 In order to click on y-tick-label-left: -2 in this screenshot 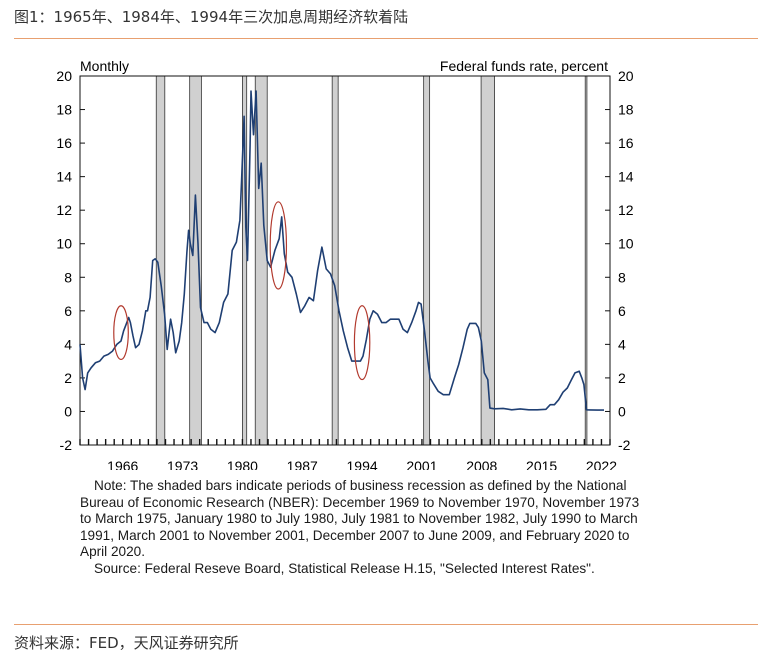, I will do `click(66, 445)`.